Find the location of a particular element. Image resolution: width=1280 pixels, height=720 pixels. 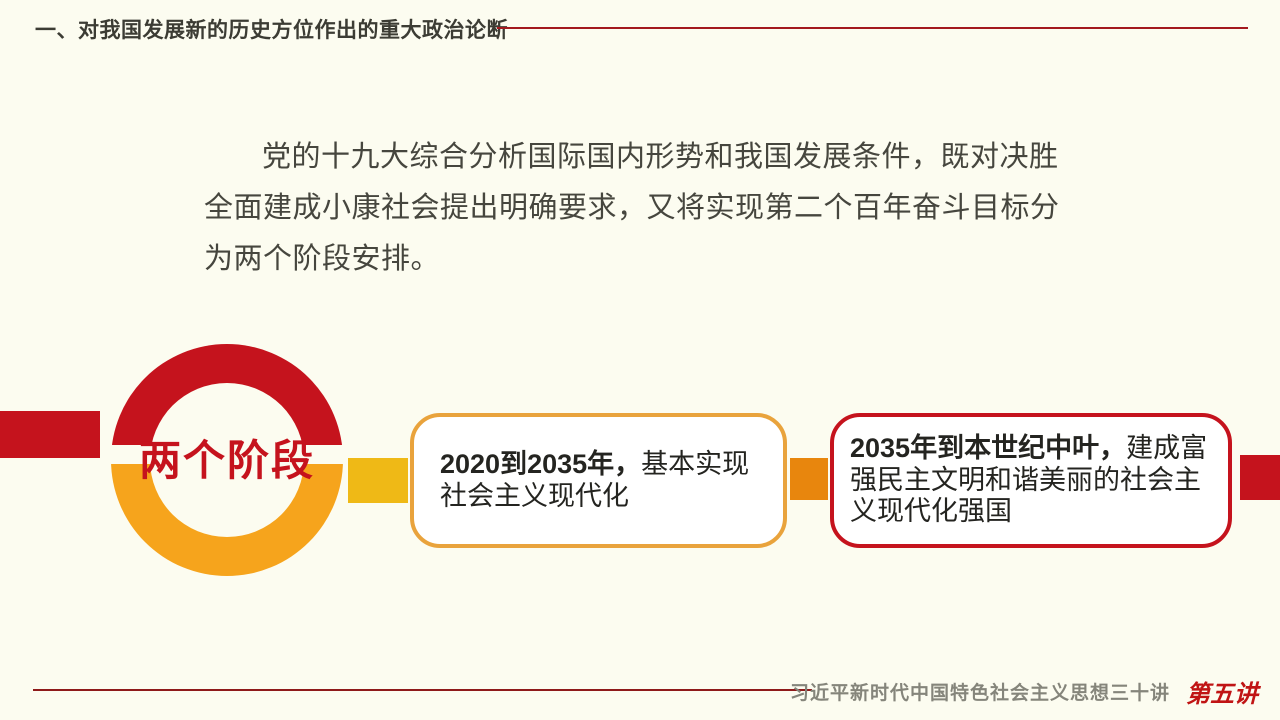

donut-gap-stripe is located at coordinates (227, 454).